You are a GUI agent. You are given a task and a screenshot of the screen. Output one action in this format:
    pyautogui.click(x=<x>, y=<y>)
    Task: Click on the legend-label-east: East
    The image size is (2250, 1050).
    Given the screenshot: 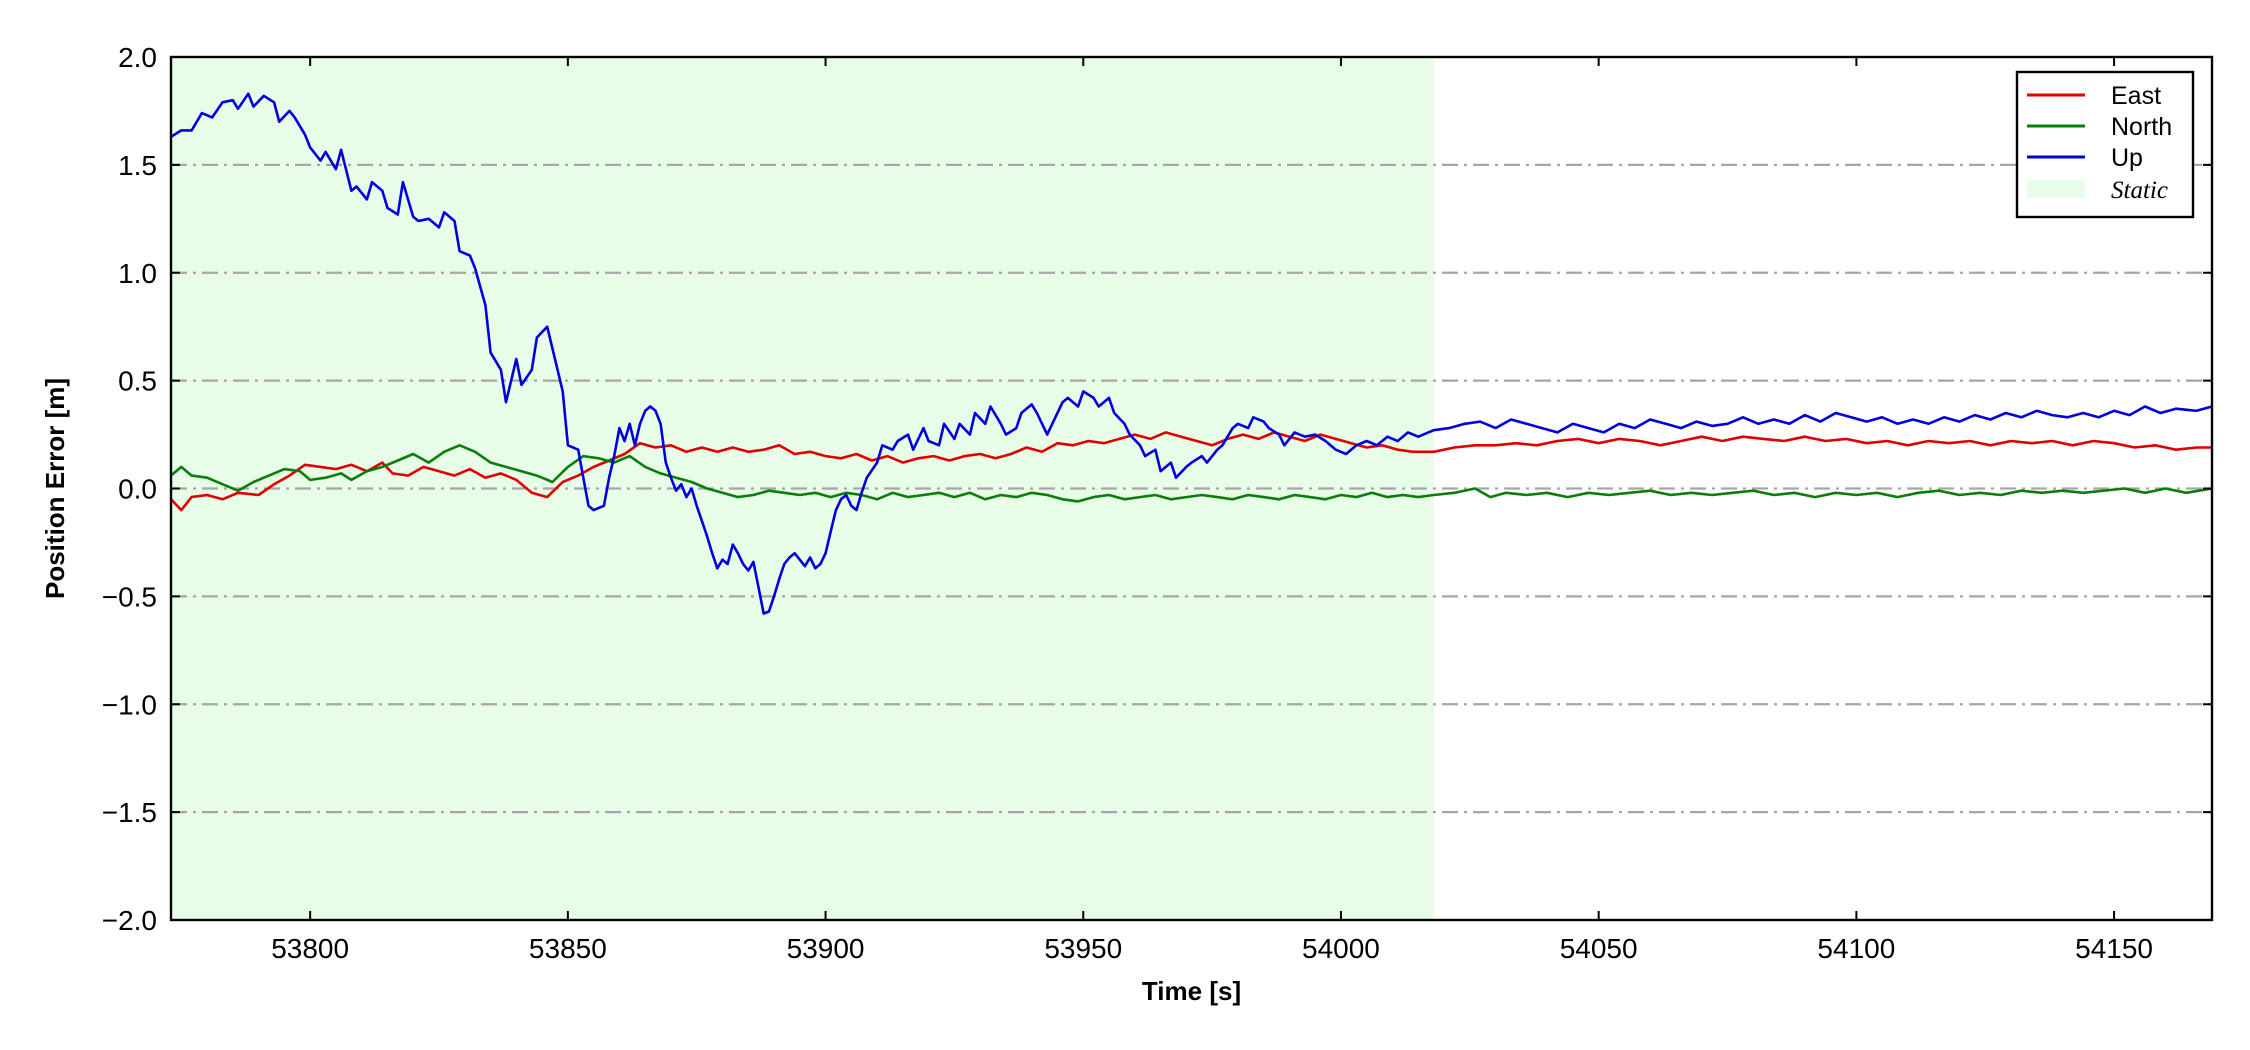 What is the action you would take?
    pyautogui.click(x=2136, y=96)
    